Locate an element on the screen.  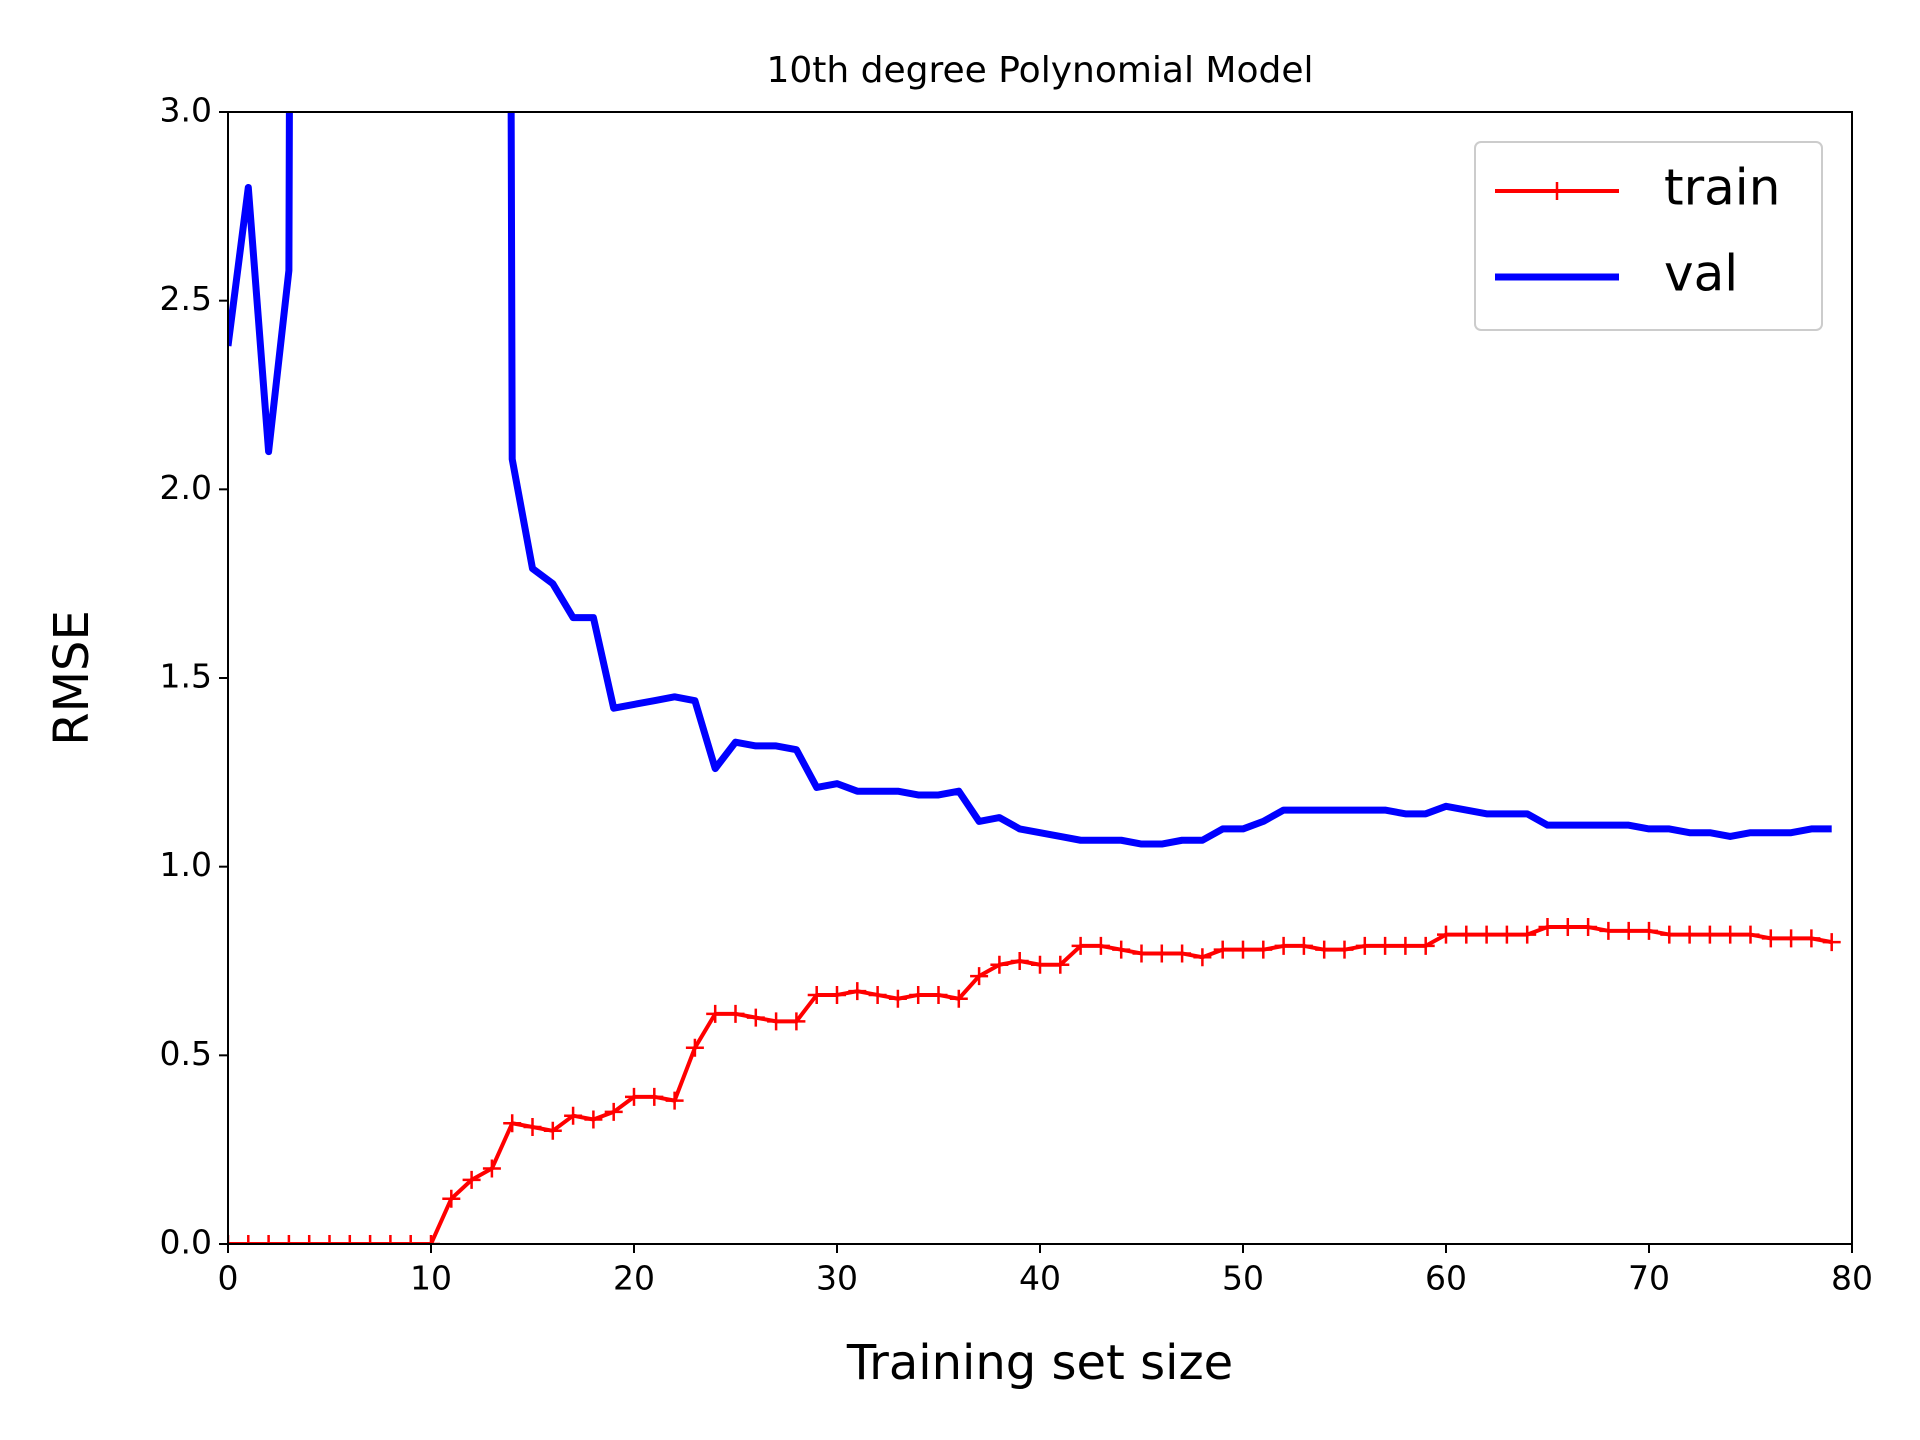
legend-marker is located at coordinates (1557, 191).